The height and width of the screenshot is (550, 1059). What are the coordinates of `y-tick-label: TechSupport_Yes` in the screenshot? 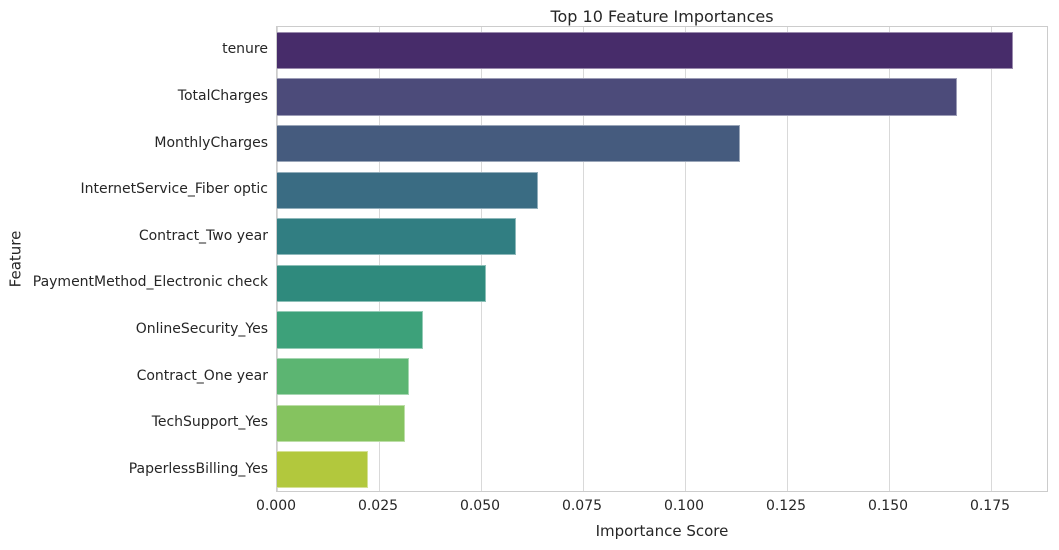 It's located at (209, 422).